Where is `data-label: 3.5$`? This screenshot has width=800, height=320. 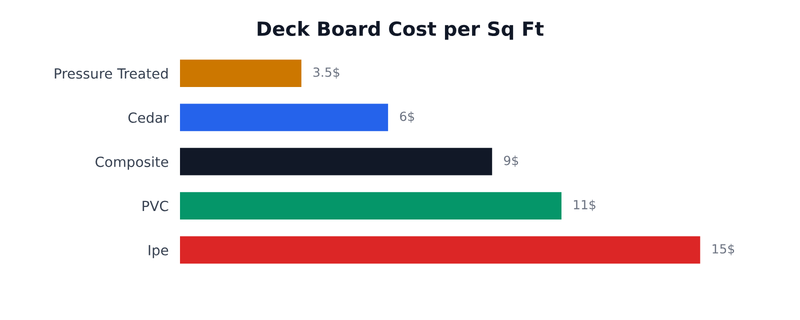 data-label: 3.5$ is located at coordinates (326, 73).